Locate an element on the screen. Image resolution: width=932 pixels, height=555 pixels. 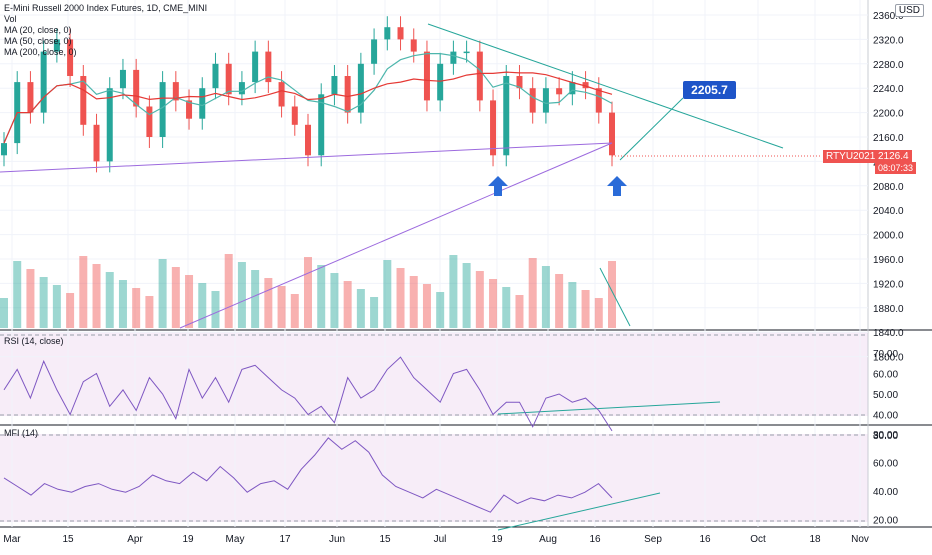
price-tick-label: 1880.0 is located at coordinates (888, 309).